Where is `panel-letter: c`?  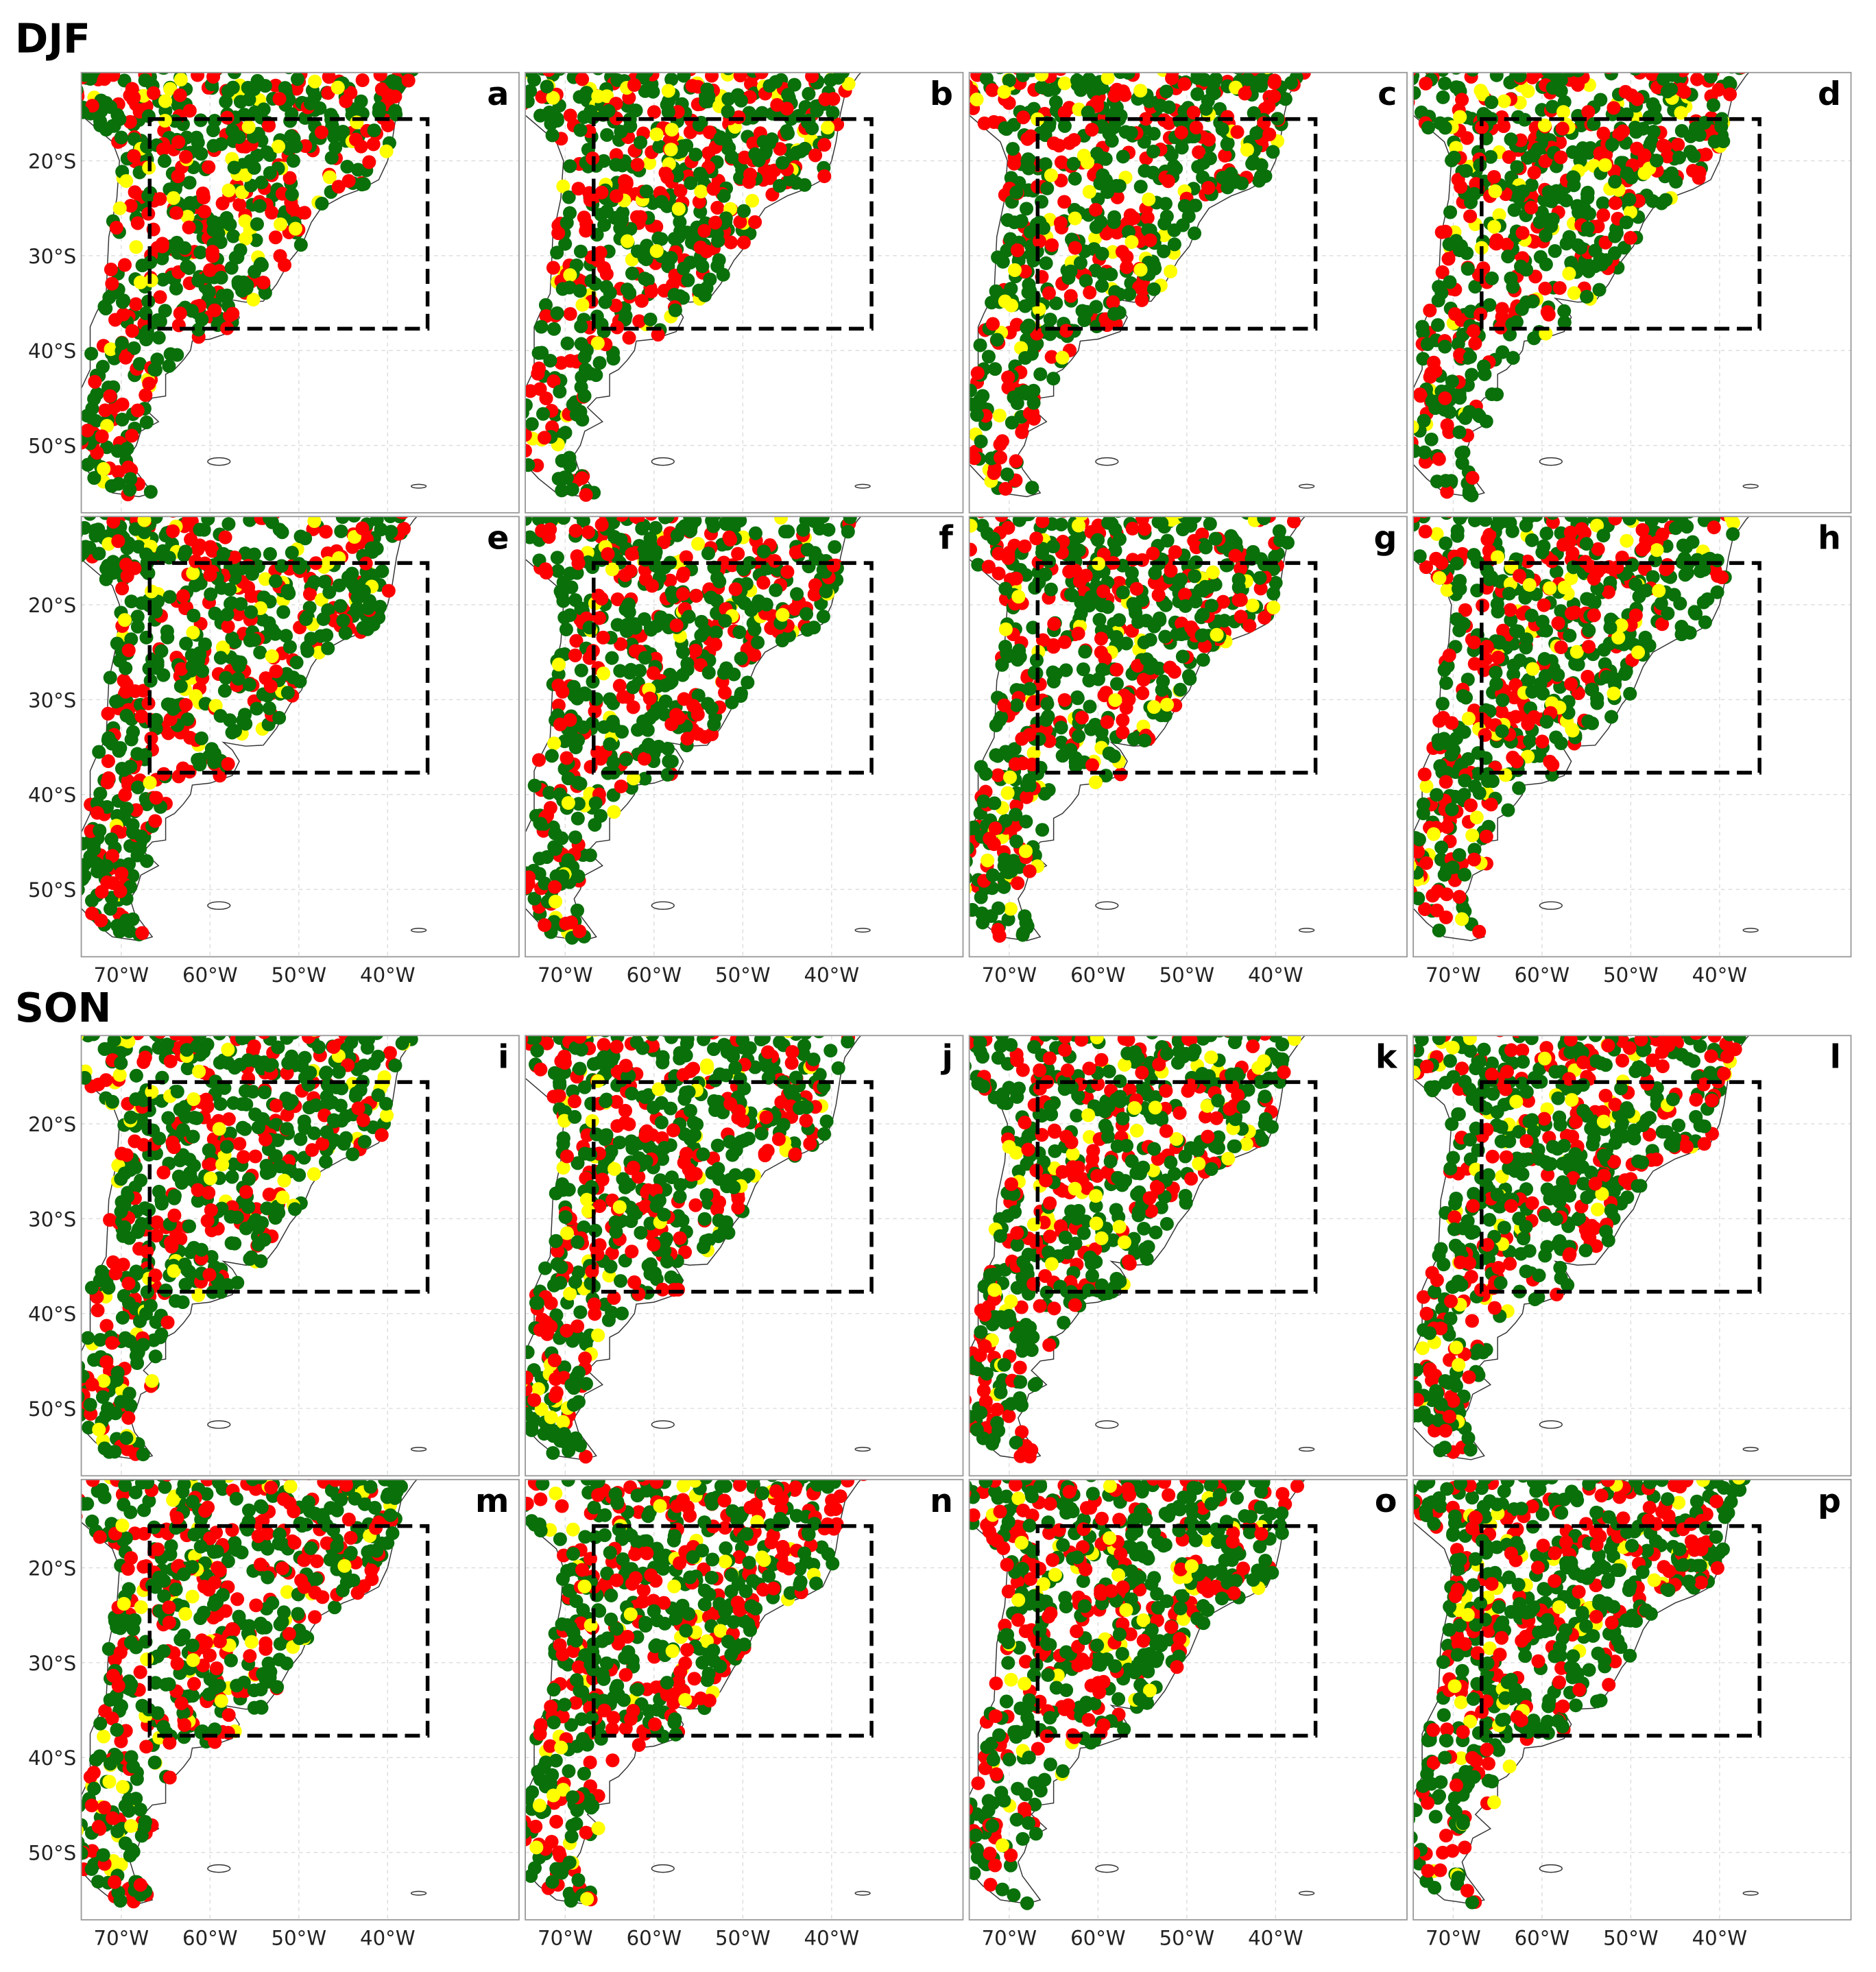 panel-letter: c is located at coordinates (1387, 94).